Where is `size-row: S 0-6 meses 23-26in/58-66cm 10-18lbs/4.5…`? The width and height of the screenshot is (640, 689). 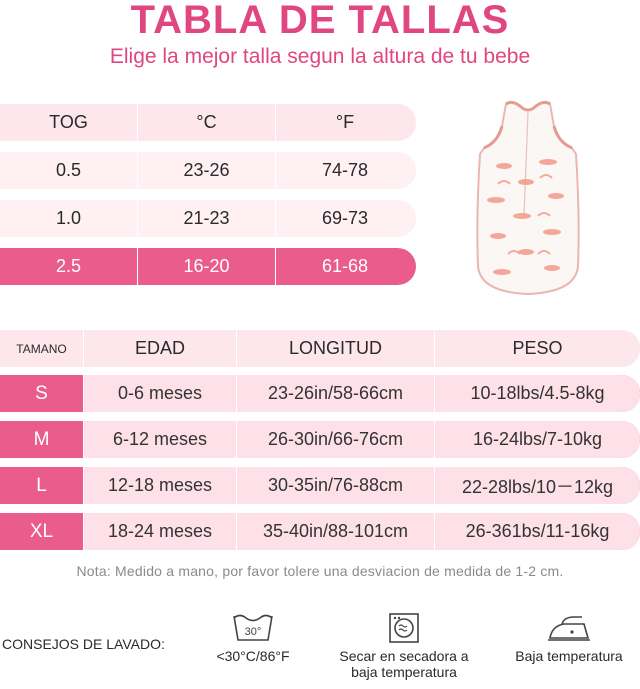 size-row: S 0-6 meses 23-26in/58-66cm 10-18lbs/4.5… is located at coordinates (320, 393).